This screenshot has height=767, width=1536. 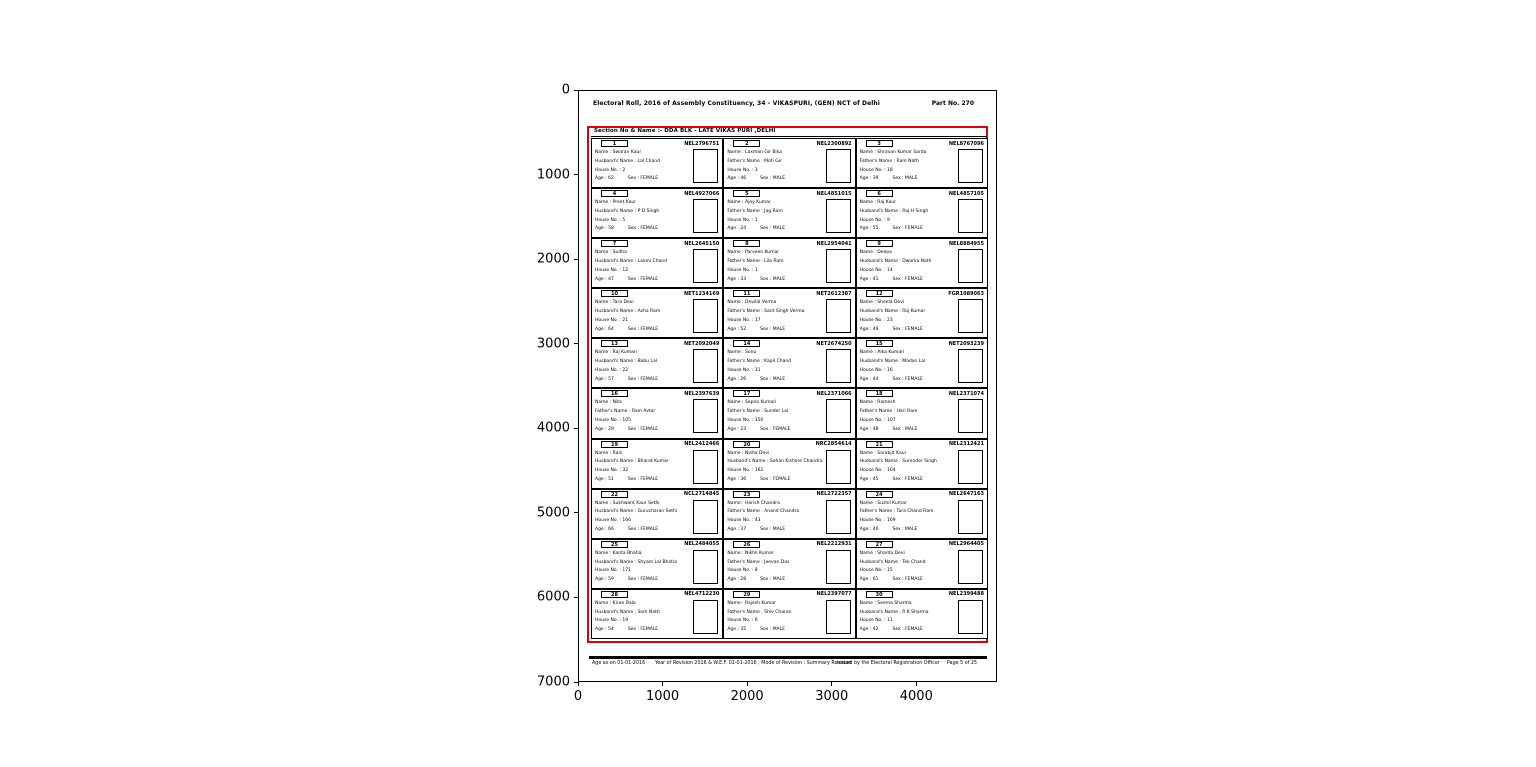 What do you see at coordinates (744, 521) in the screenshot?
I see `field-house-no: House No. : 43` at bounding box center [744, 521].